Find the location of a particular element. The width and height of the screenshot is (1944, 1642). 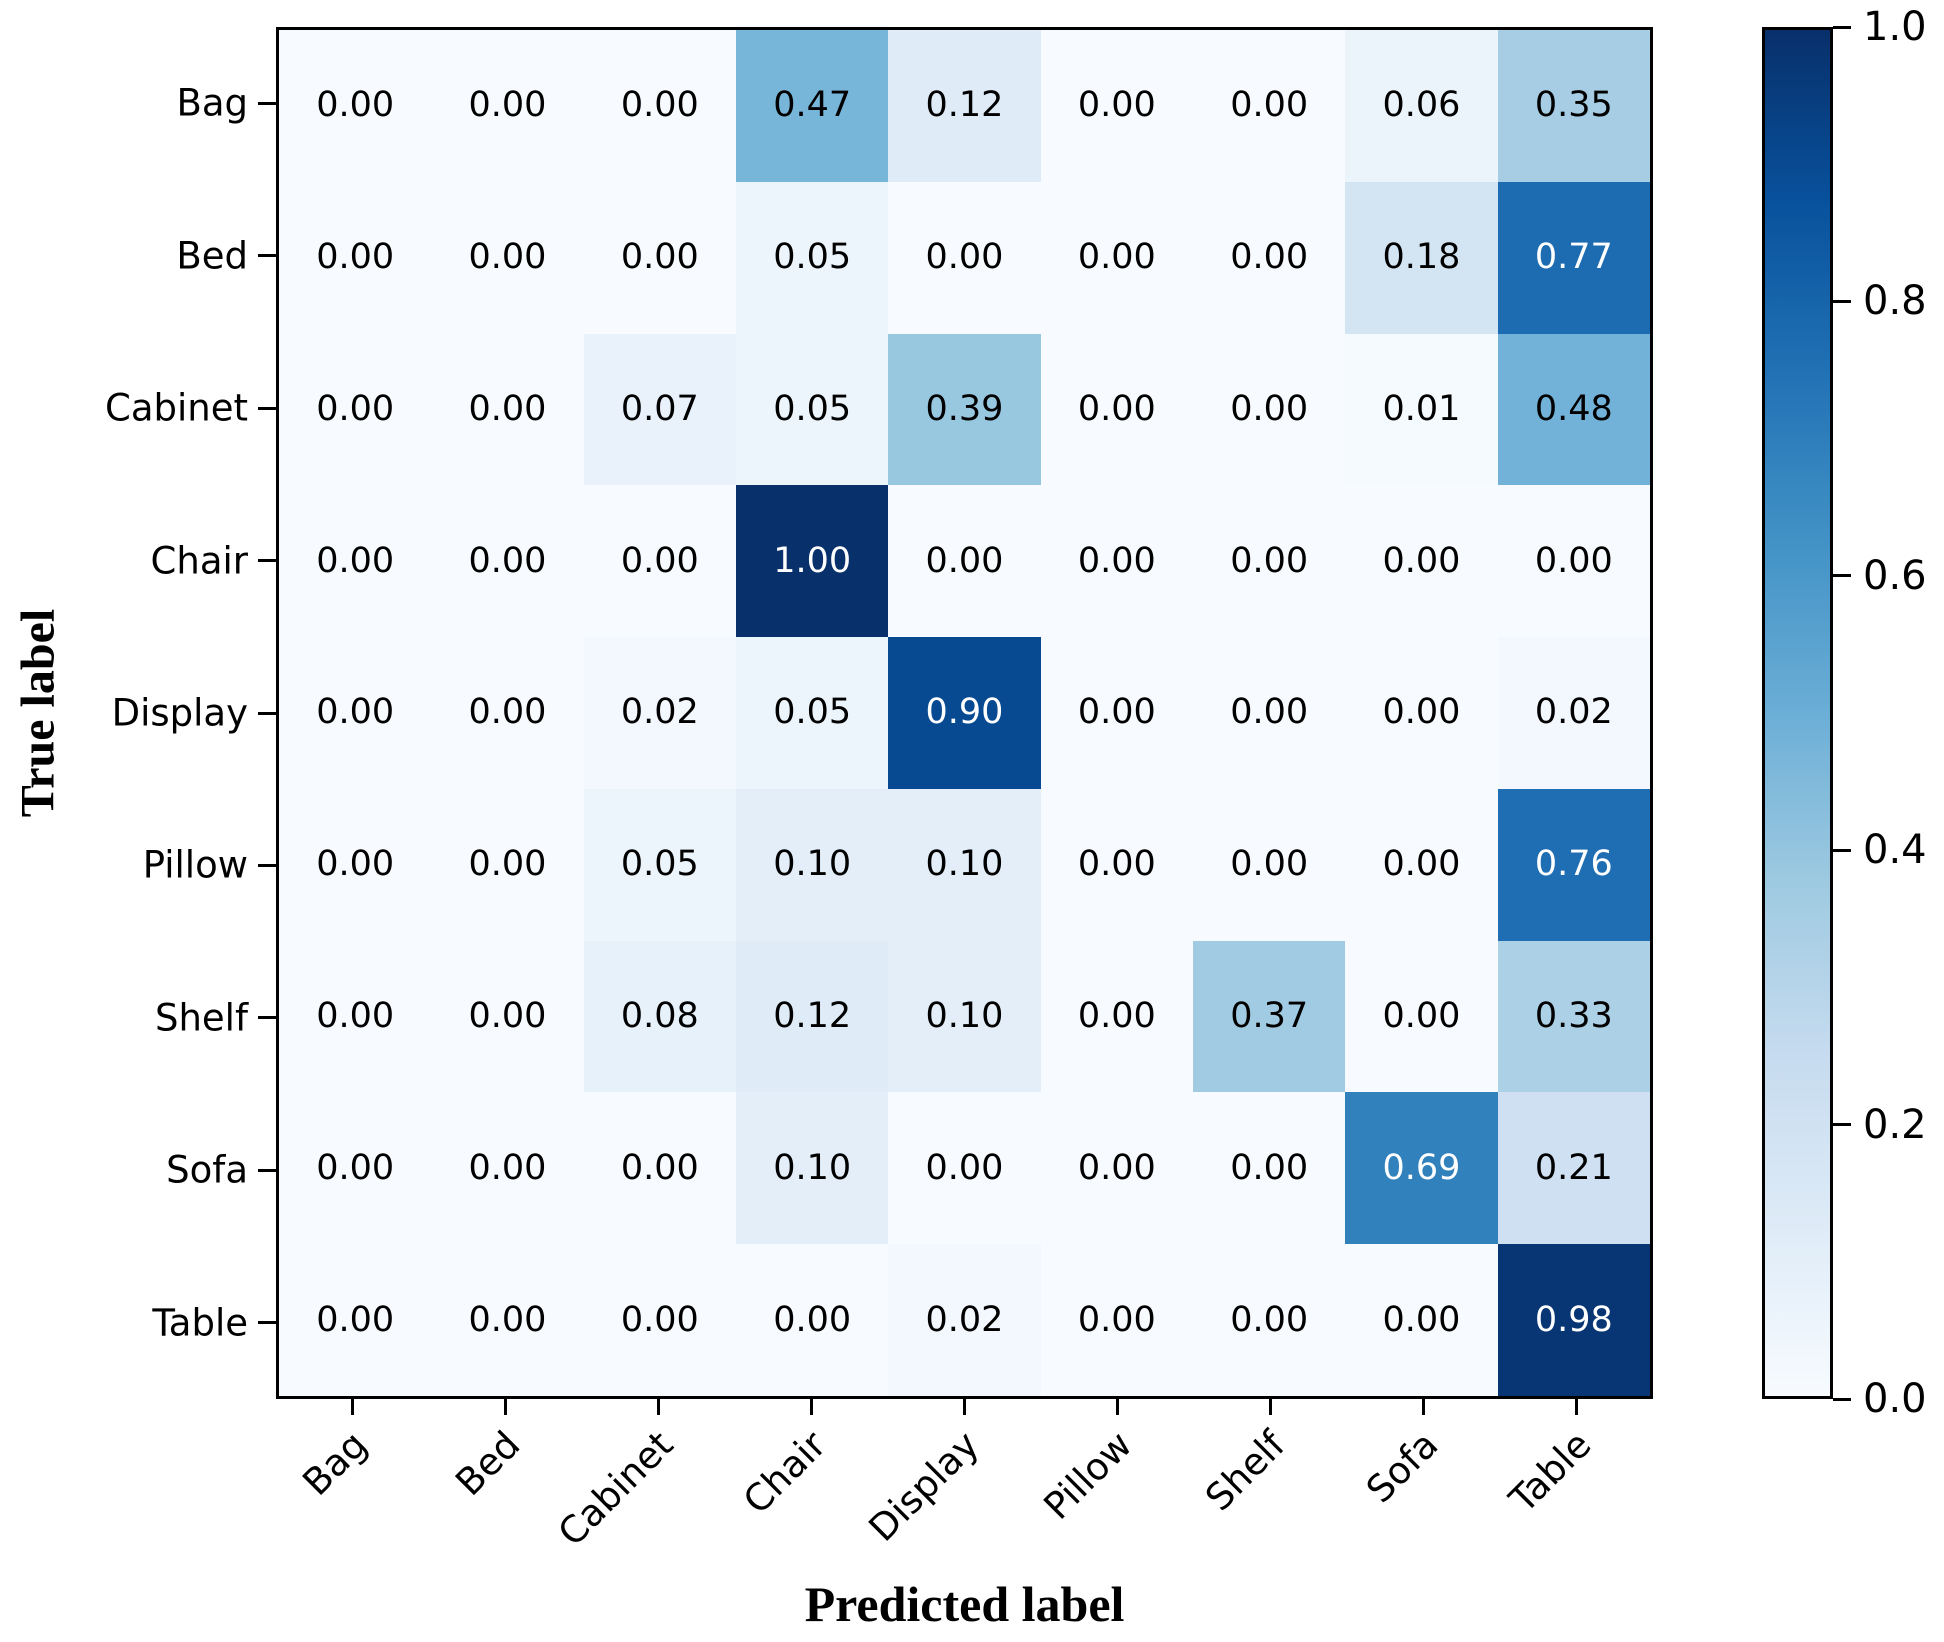

heatmap-cell: 0.39 is located at coordinates (964, 409).